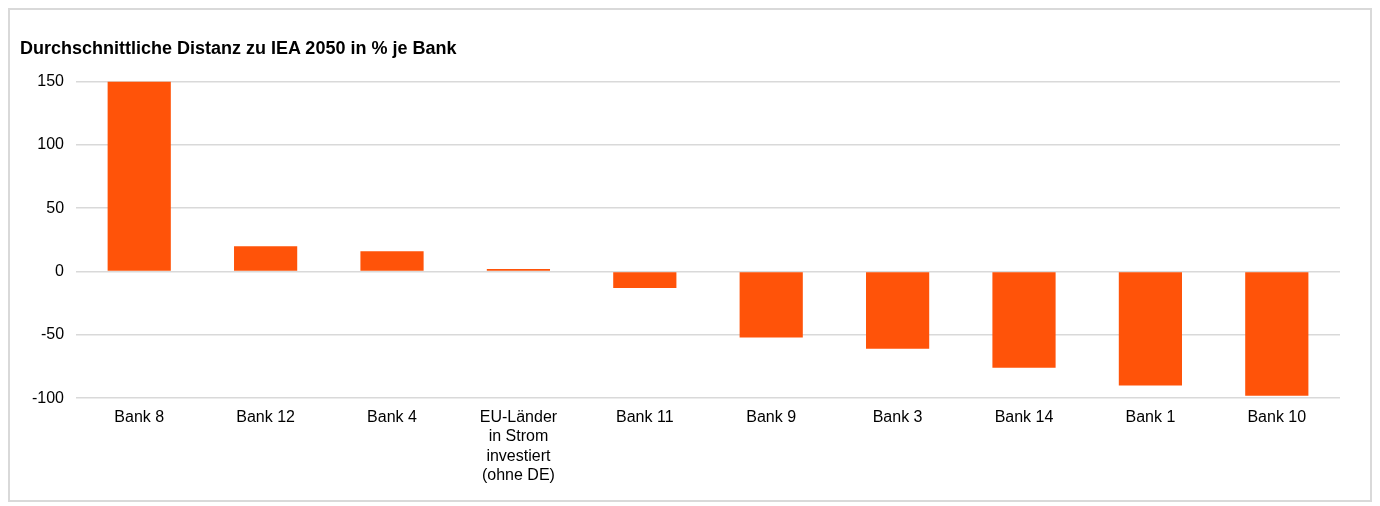 The width and height of the screenshot is (1380, 506). Describe the element at coordinates (60, 270) in the screenshot. I see `y-tick-label: 0` at that location.